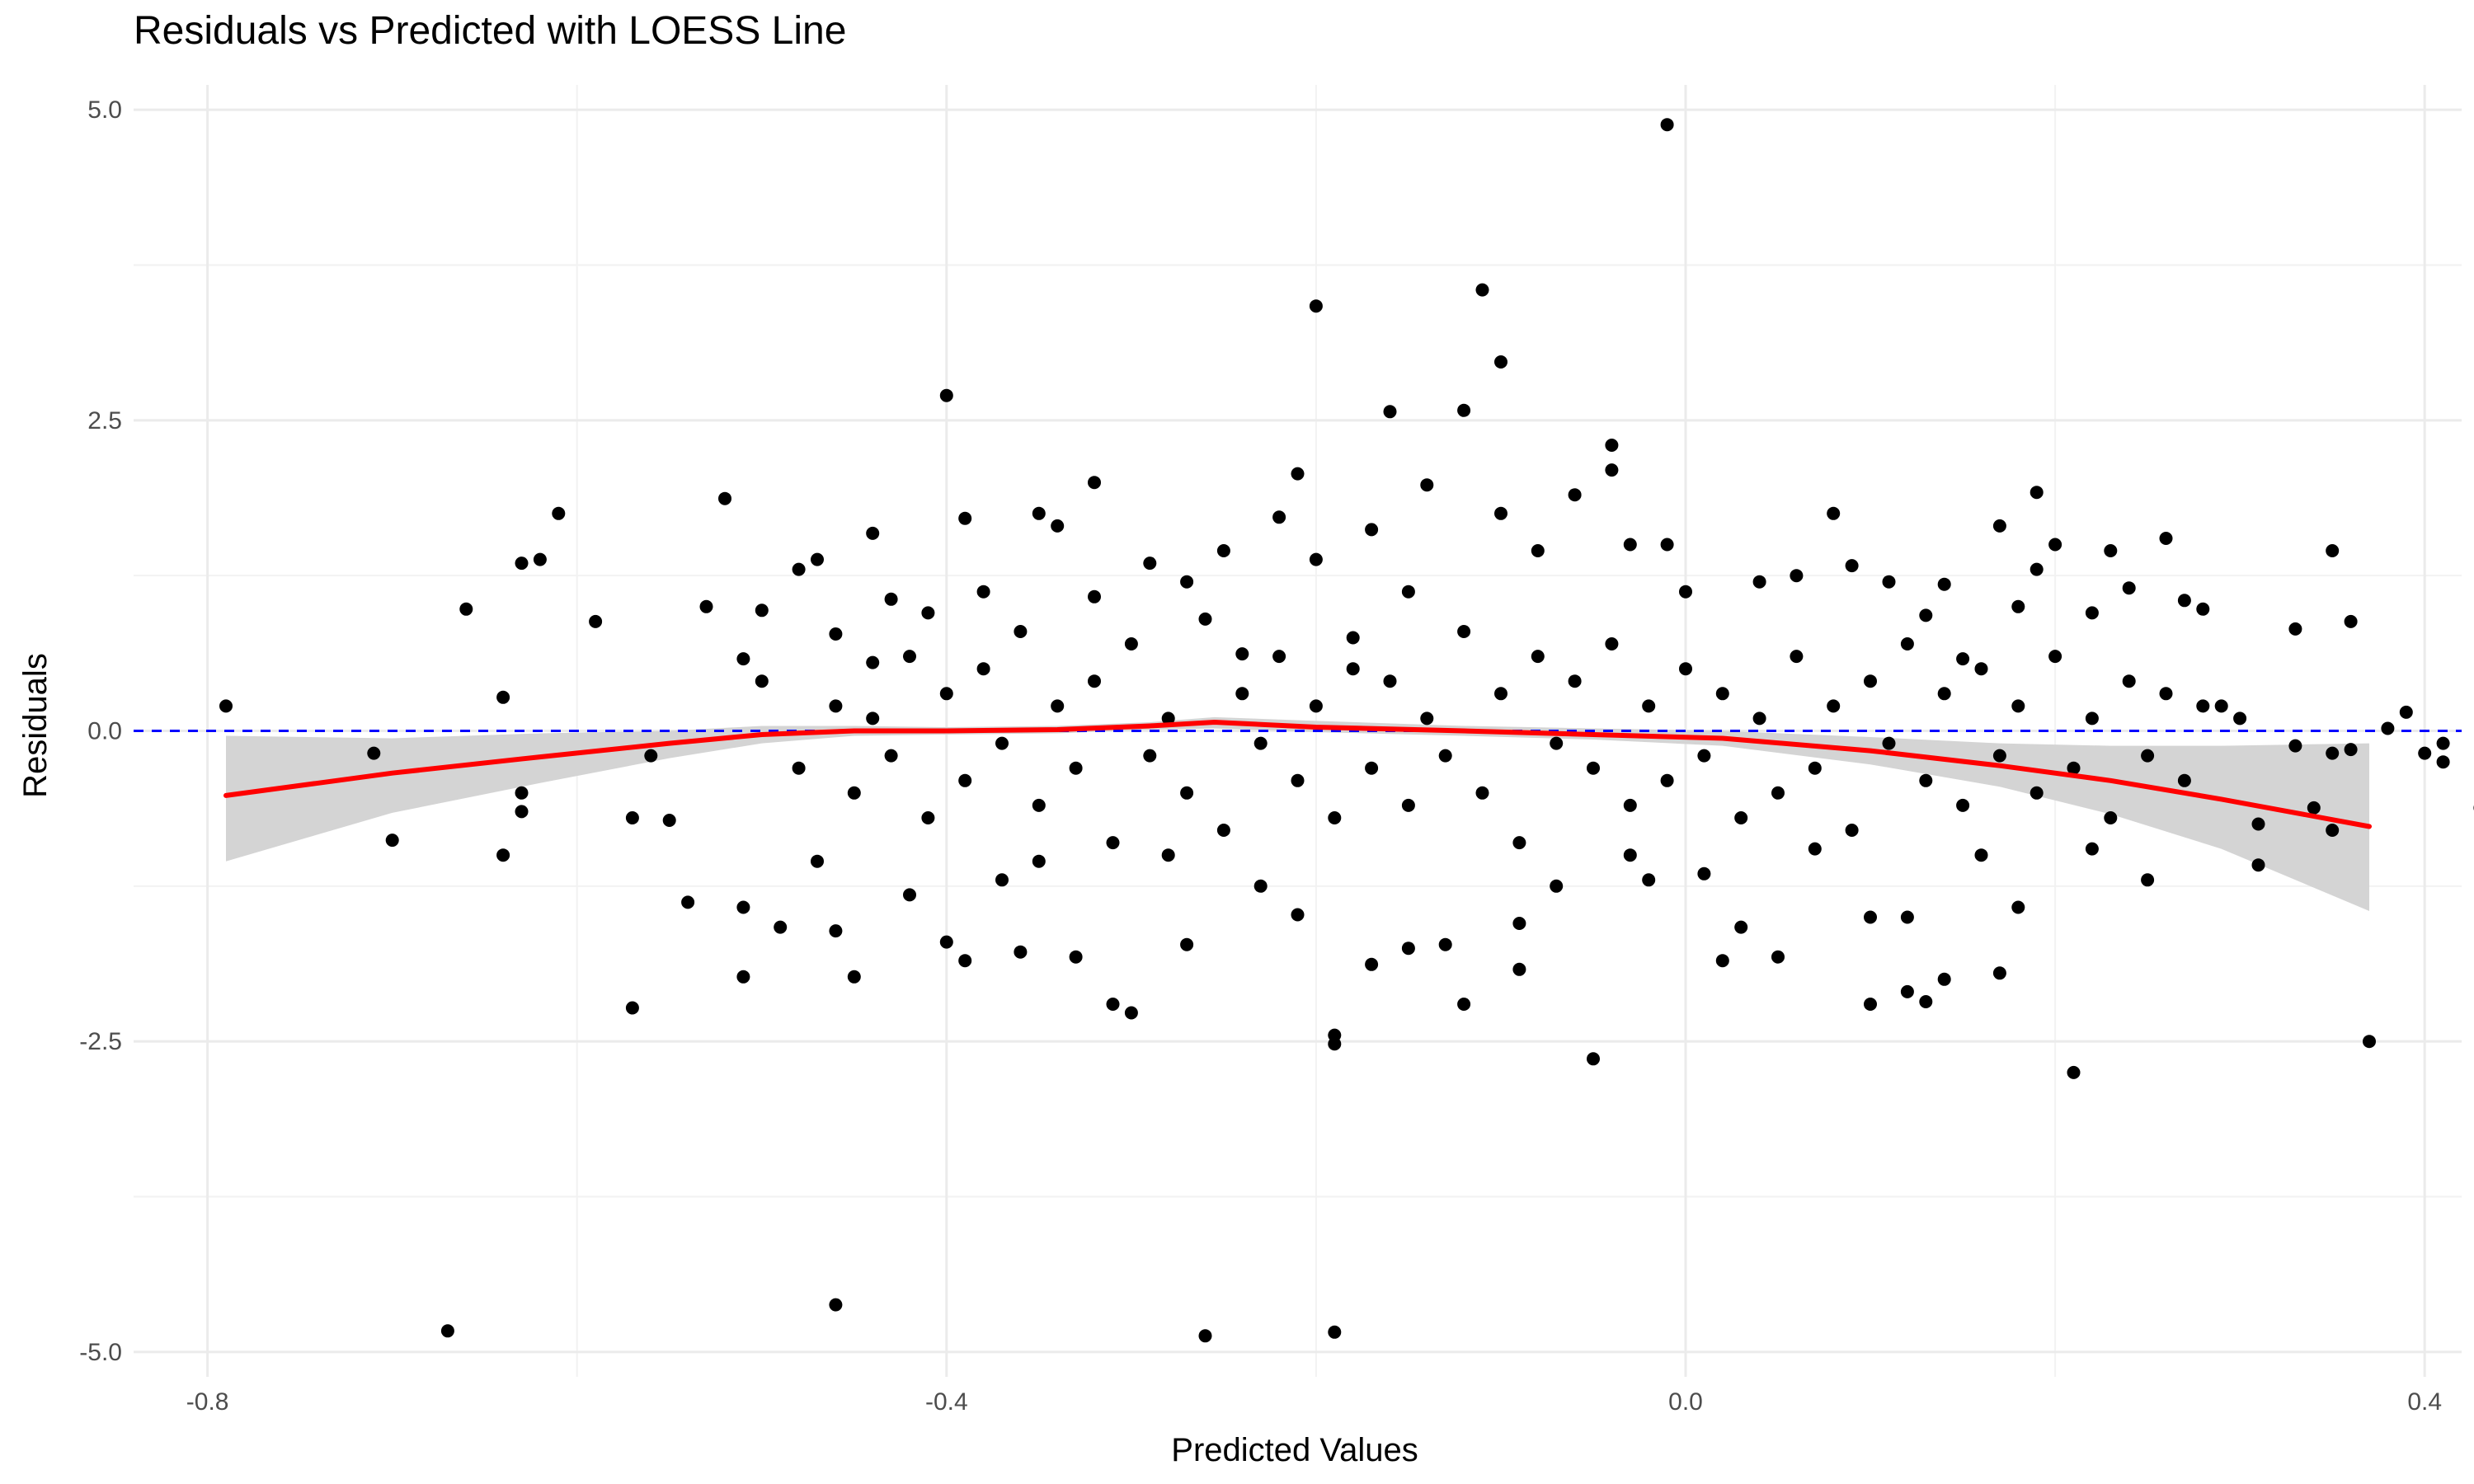 The width and height of the screenshot is (2474, 1484). I want to click on y-tick-label: 5.0, so click(104, 110).